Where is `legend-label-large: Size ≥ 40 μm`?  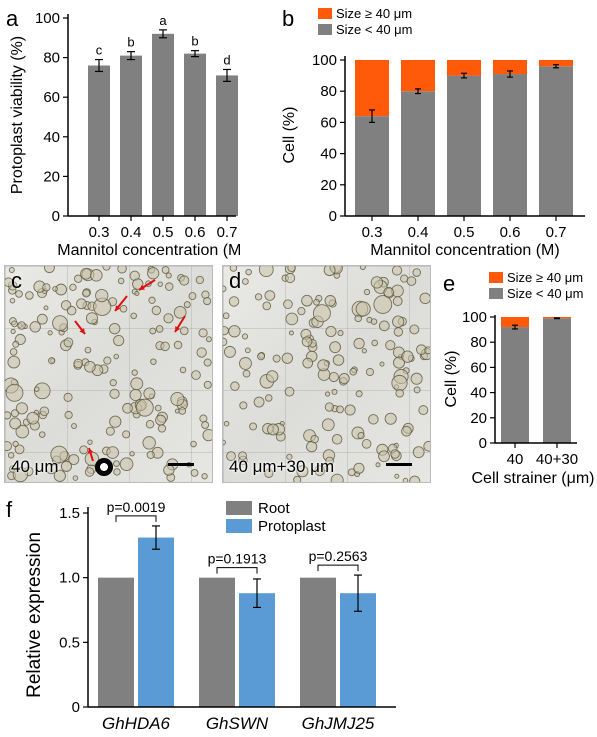 legend-label-large: Size ≥ 40 μm is located at coordinates (545, 277).